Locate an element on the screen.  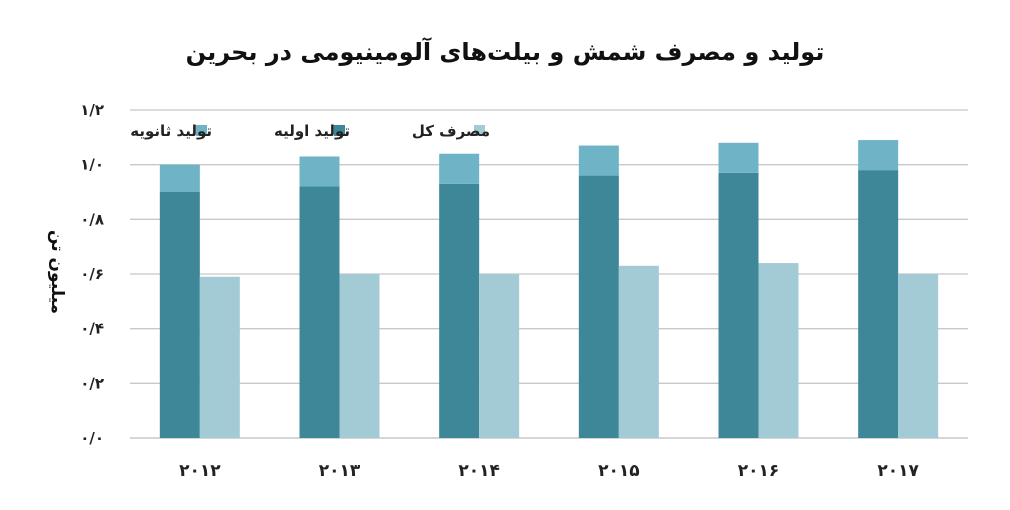
y-tick-label: ۱/۰ is located at coordinates (92, 165).